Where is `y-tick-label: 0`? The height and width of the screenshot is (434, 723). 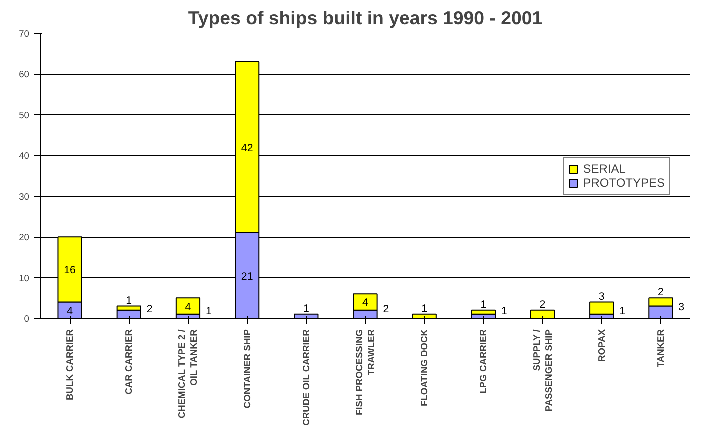
y-tick-label: 0 is located at coordinates (27, 319).